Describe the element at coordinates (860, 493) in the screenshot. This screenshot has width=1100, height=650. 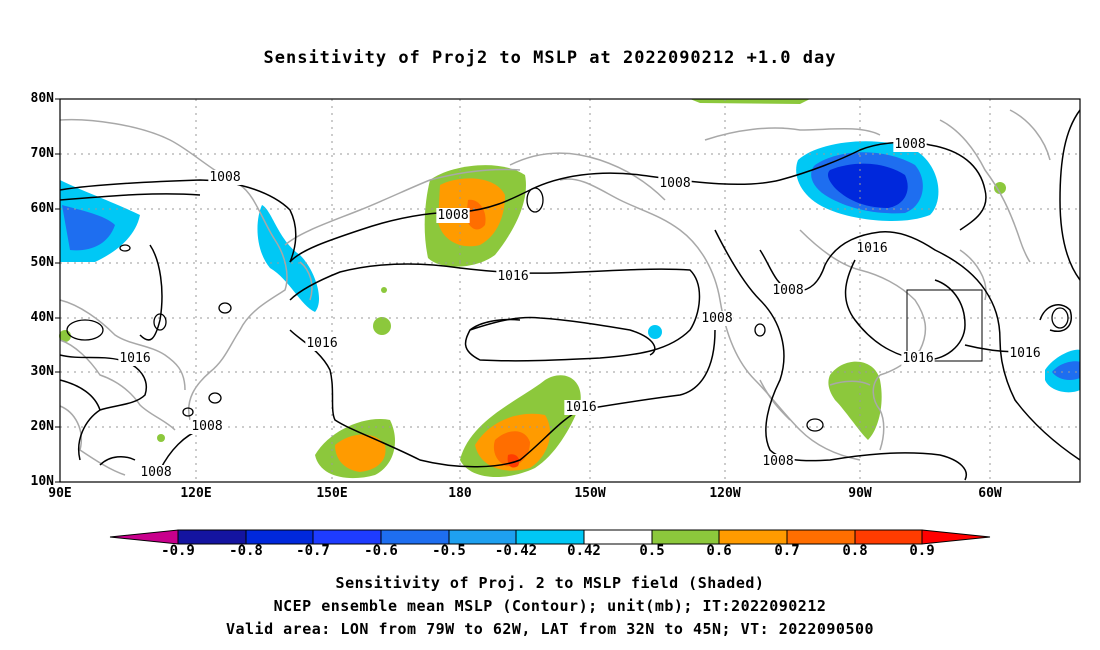
I see `lon-label: 90W` at that location.